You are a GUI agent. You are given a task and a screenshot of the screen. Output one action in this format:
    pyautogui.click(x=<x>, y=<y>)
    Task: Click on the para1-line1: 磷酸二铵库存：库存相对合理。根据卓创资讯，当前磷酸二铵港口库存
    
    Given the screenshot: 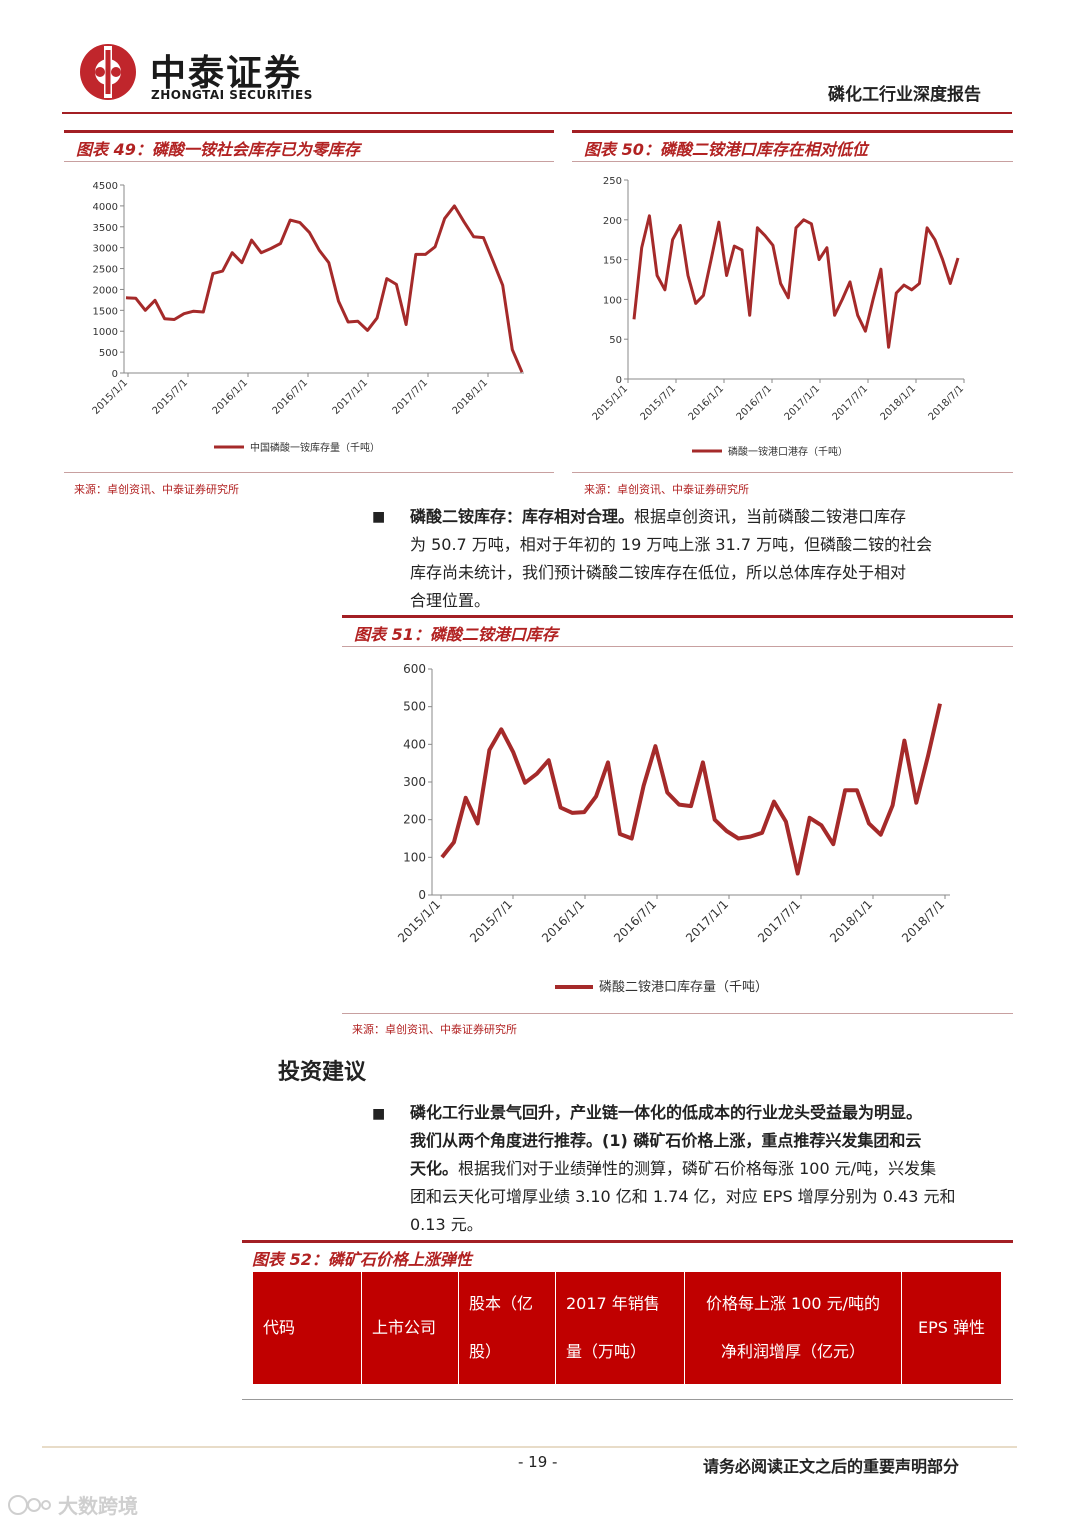 What is the action you would take?
    pyautogui.click(x=710, y=517)
    